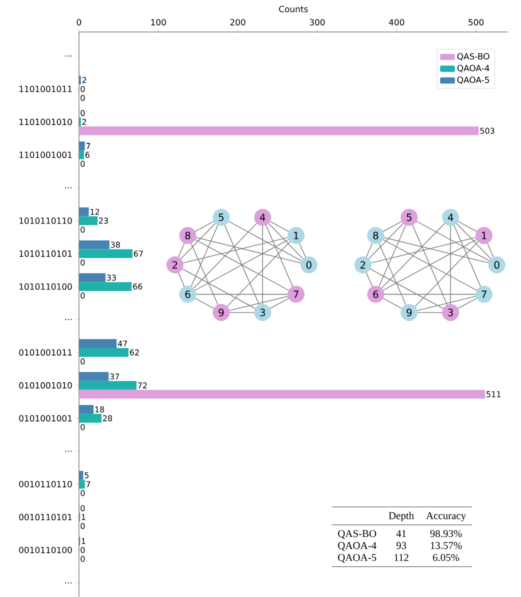 This screenshot has height=597, width=521. Describe the element at coordinates (46, 286) in the screenshot. I see `y-tick-label: 1010110100` at that location.